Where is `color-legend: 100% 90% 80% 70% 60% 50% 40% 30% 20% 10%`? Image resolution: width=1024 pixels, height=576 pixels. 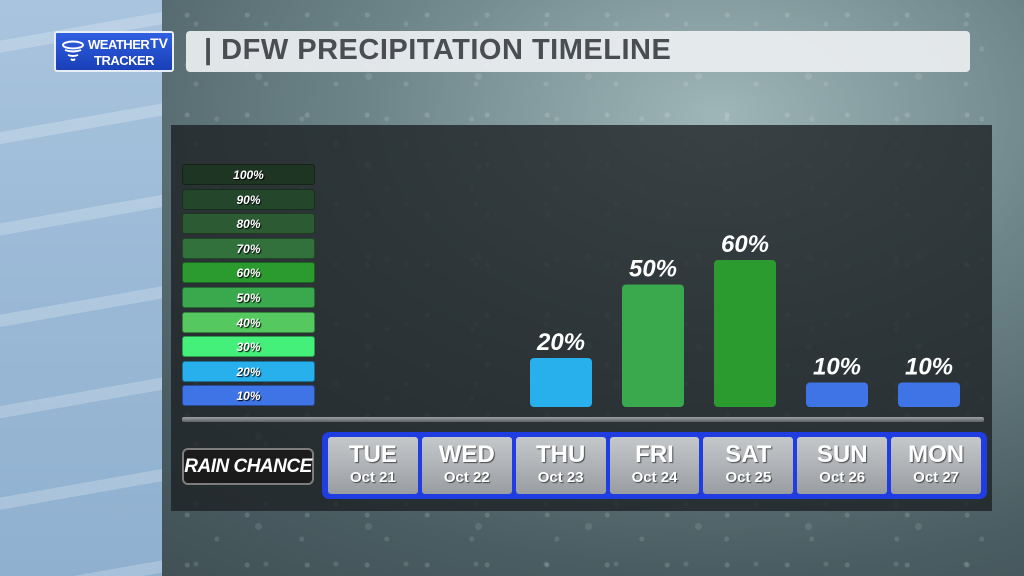 color-legend: 100% 90% 80% 70% 60% 50% 40% 30% 20% 10% is located at coordinates (248, 287).